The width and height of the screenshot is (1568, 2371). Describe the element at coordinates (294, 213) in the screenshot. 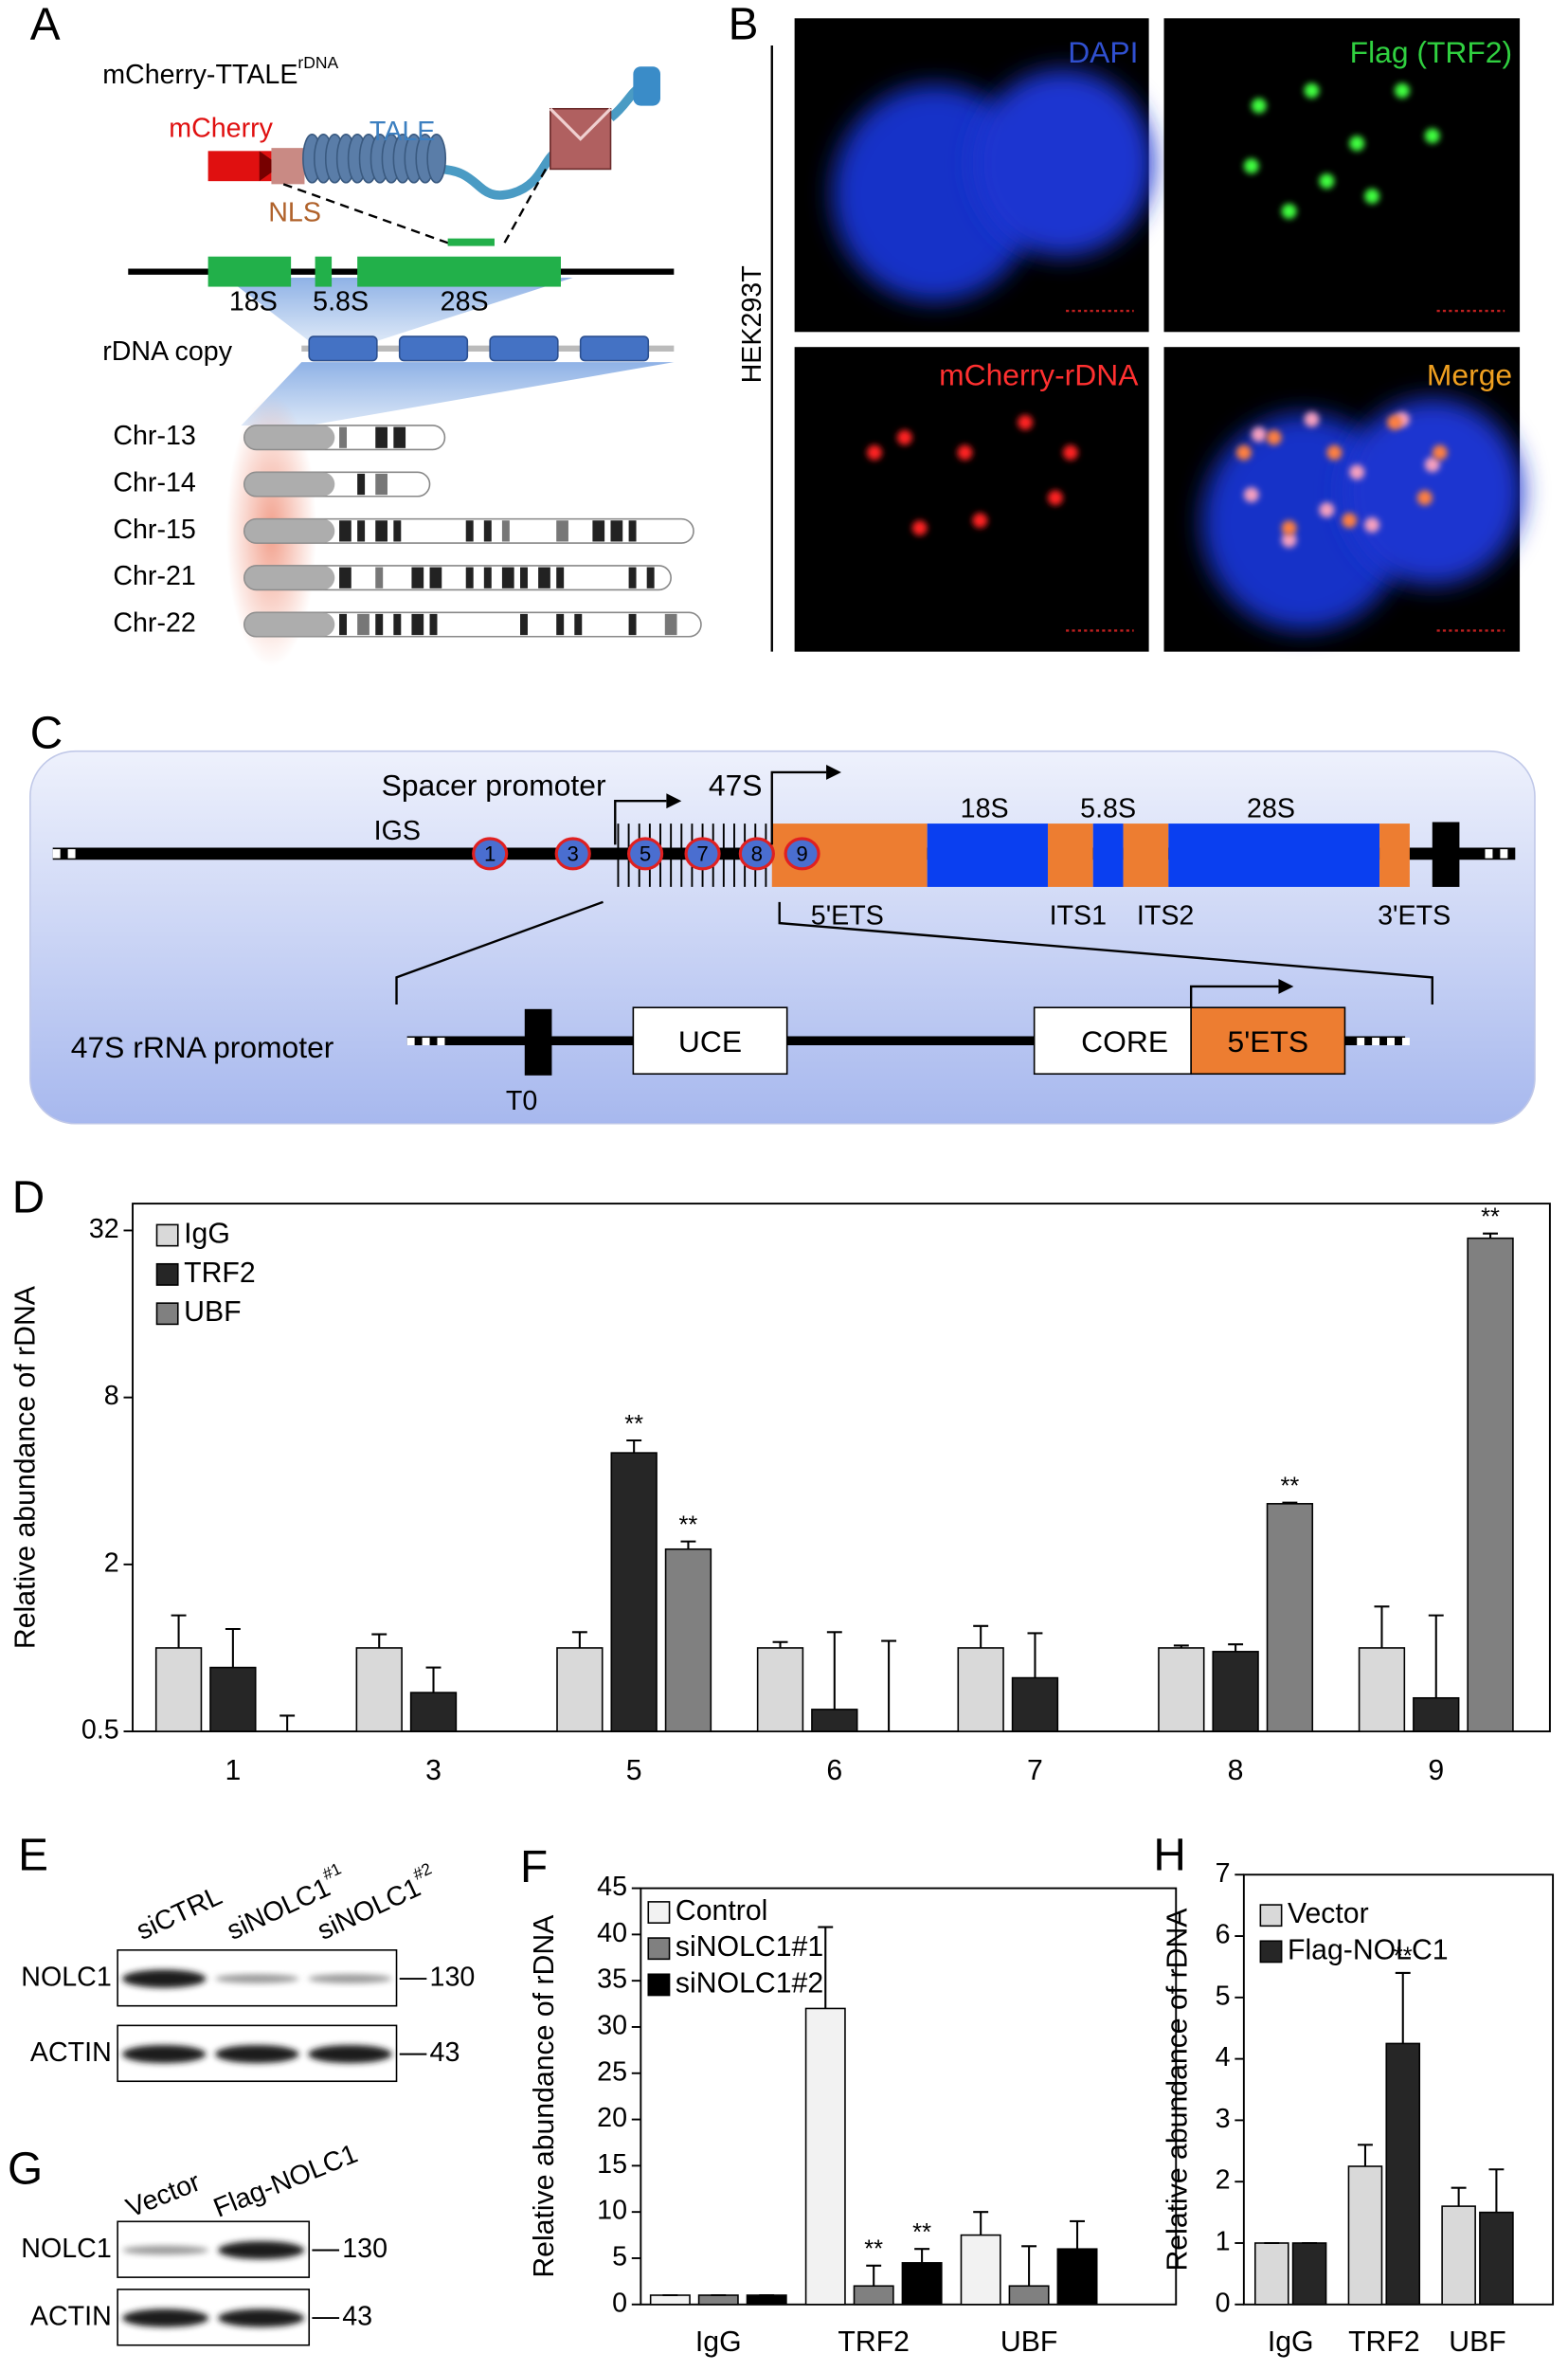

I see `nls-label: NLS` at that location.